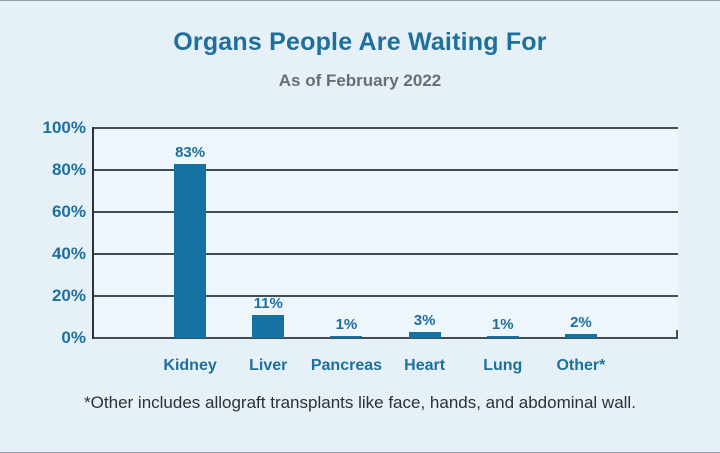 The height and width of the screenshot is (453, 720). Describe the element at coordinates (268, 233) in the screenshot. I see `bar-column-liver: 11%` at that location.